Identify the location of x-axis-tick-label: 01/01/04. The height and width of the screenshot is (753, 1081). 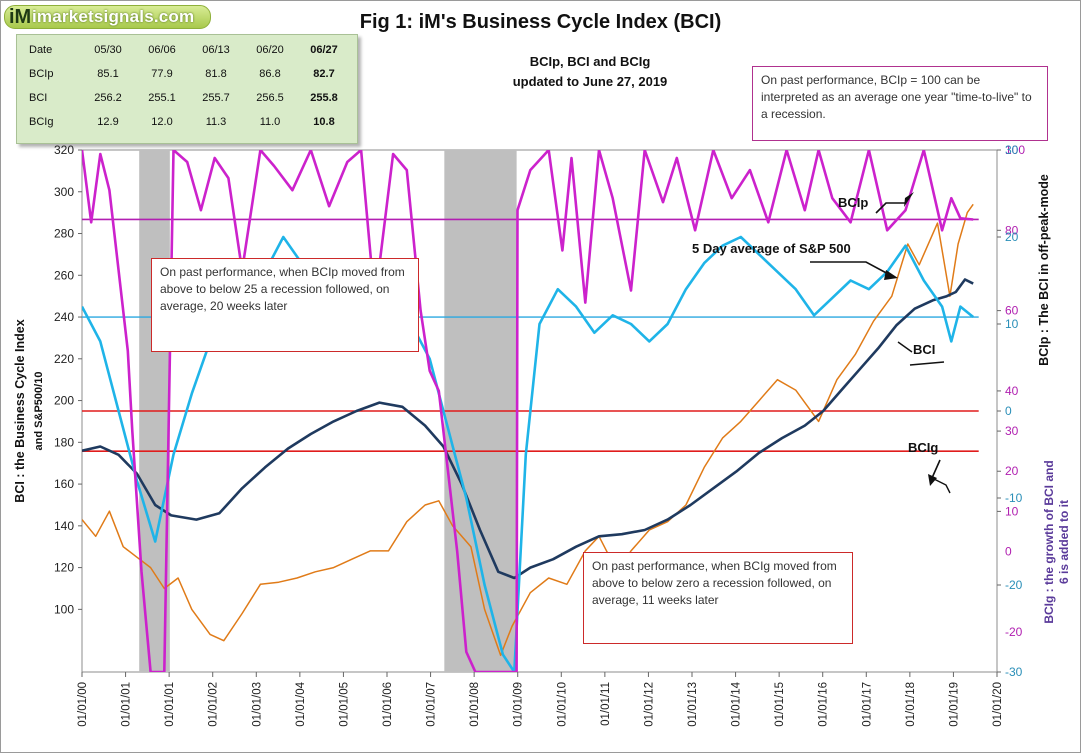
(301, 703).